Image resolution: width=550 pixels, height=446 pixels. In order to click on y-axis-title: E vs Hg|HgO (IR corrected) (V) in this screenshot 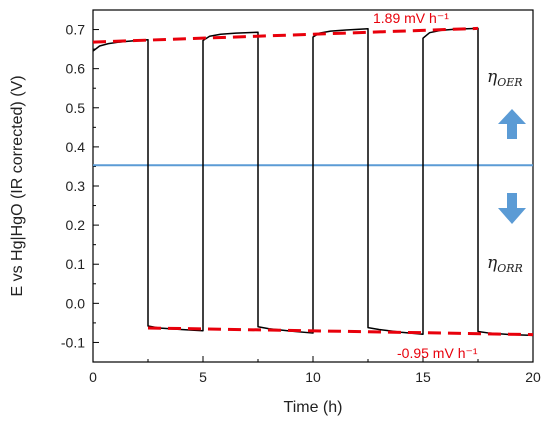, I will do `click(17, 185)`.